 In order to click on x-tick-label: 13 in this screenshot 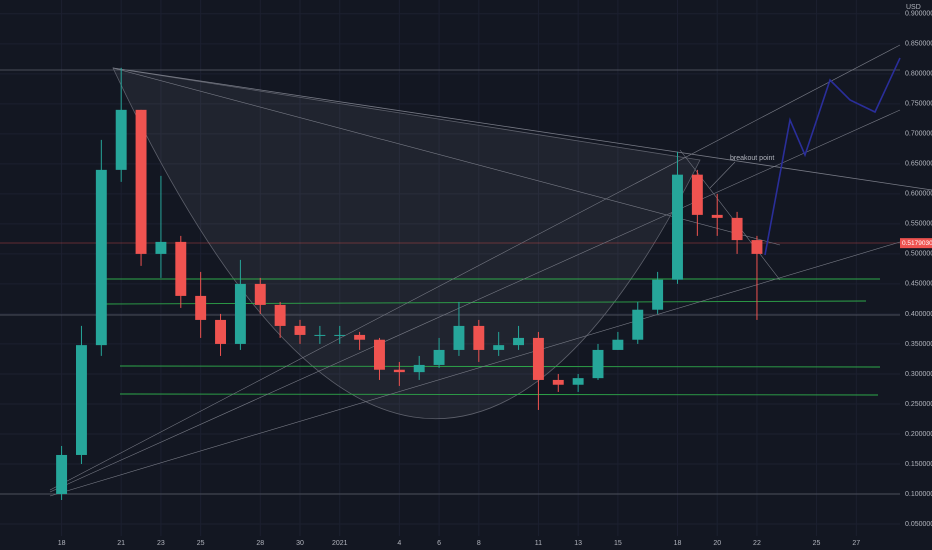, I will do `click(578, 543)`.